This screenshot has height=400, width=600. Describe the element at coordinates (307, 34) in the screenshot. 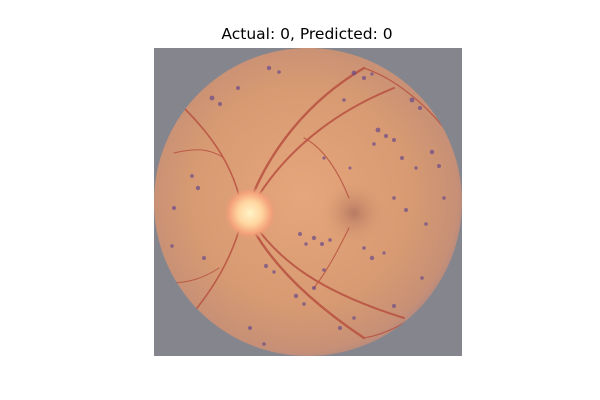

I see `figure-title: Actual: 0, Predicted: 0` at that location.